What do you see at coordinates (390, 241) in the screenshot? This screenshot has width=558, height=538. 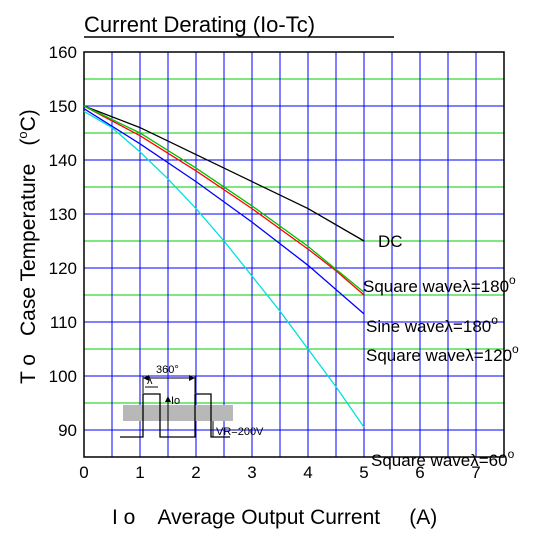 I see `series-label: DC` at bounding box center [390, 241].